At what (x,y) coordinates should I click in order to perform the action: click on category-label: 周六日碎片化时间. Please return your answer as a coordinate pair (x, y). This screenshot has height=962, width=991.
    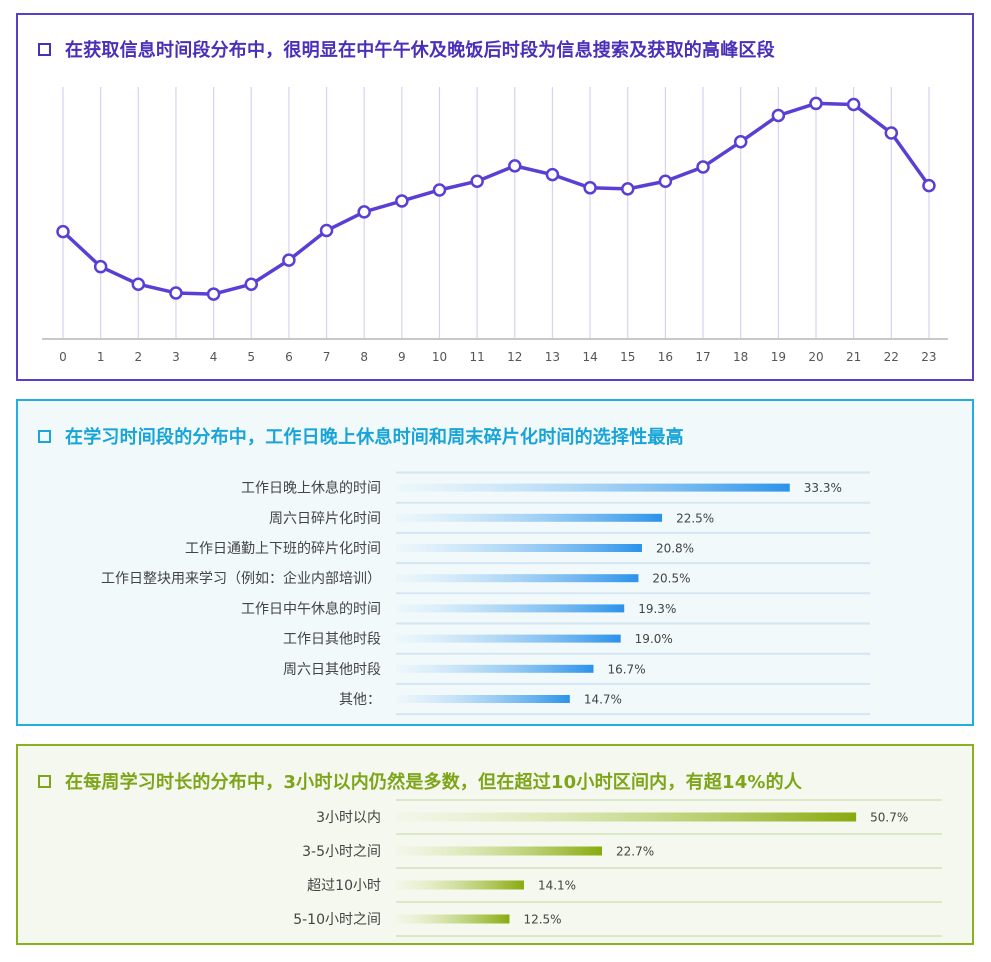
    Looking at the image, I should click on (325, 519).